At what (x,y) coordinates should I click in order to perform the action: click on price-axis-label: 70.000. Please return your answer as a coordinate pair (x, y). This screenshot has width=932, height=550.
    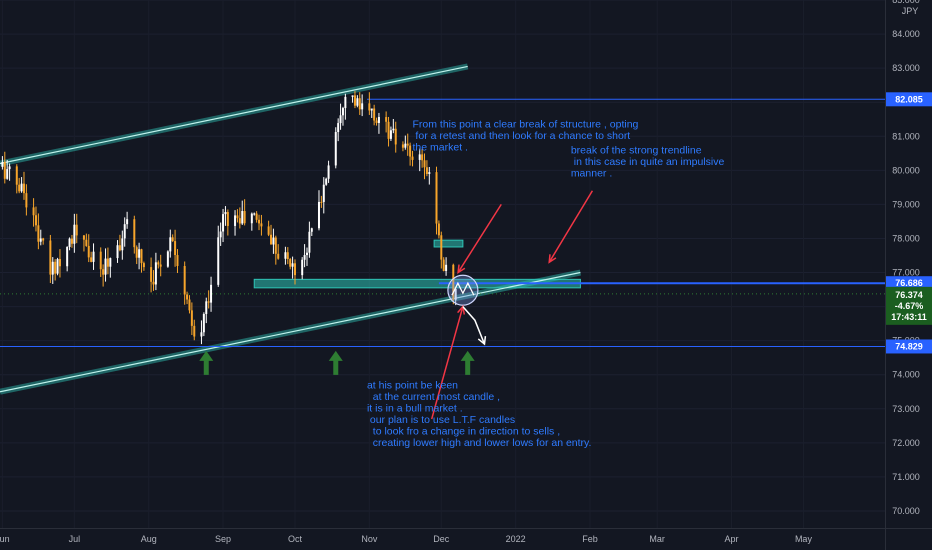
    Looking at the image, I should click on (906, 511).